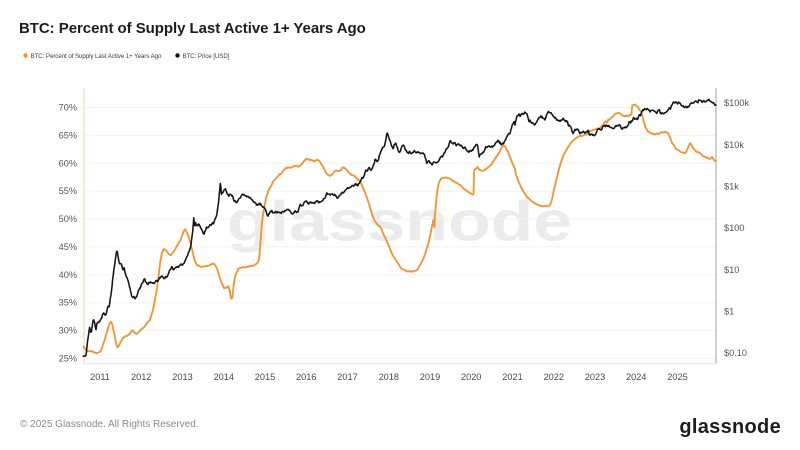  Describe the element at coordinates (736, 103) in the screenshot. I see `svg-text: $100k` at that location.